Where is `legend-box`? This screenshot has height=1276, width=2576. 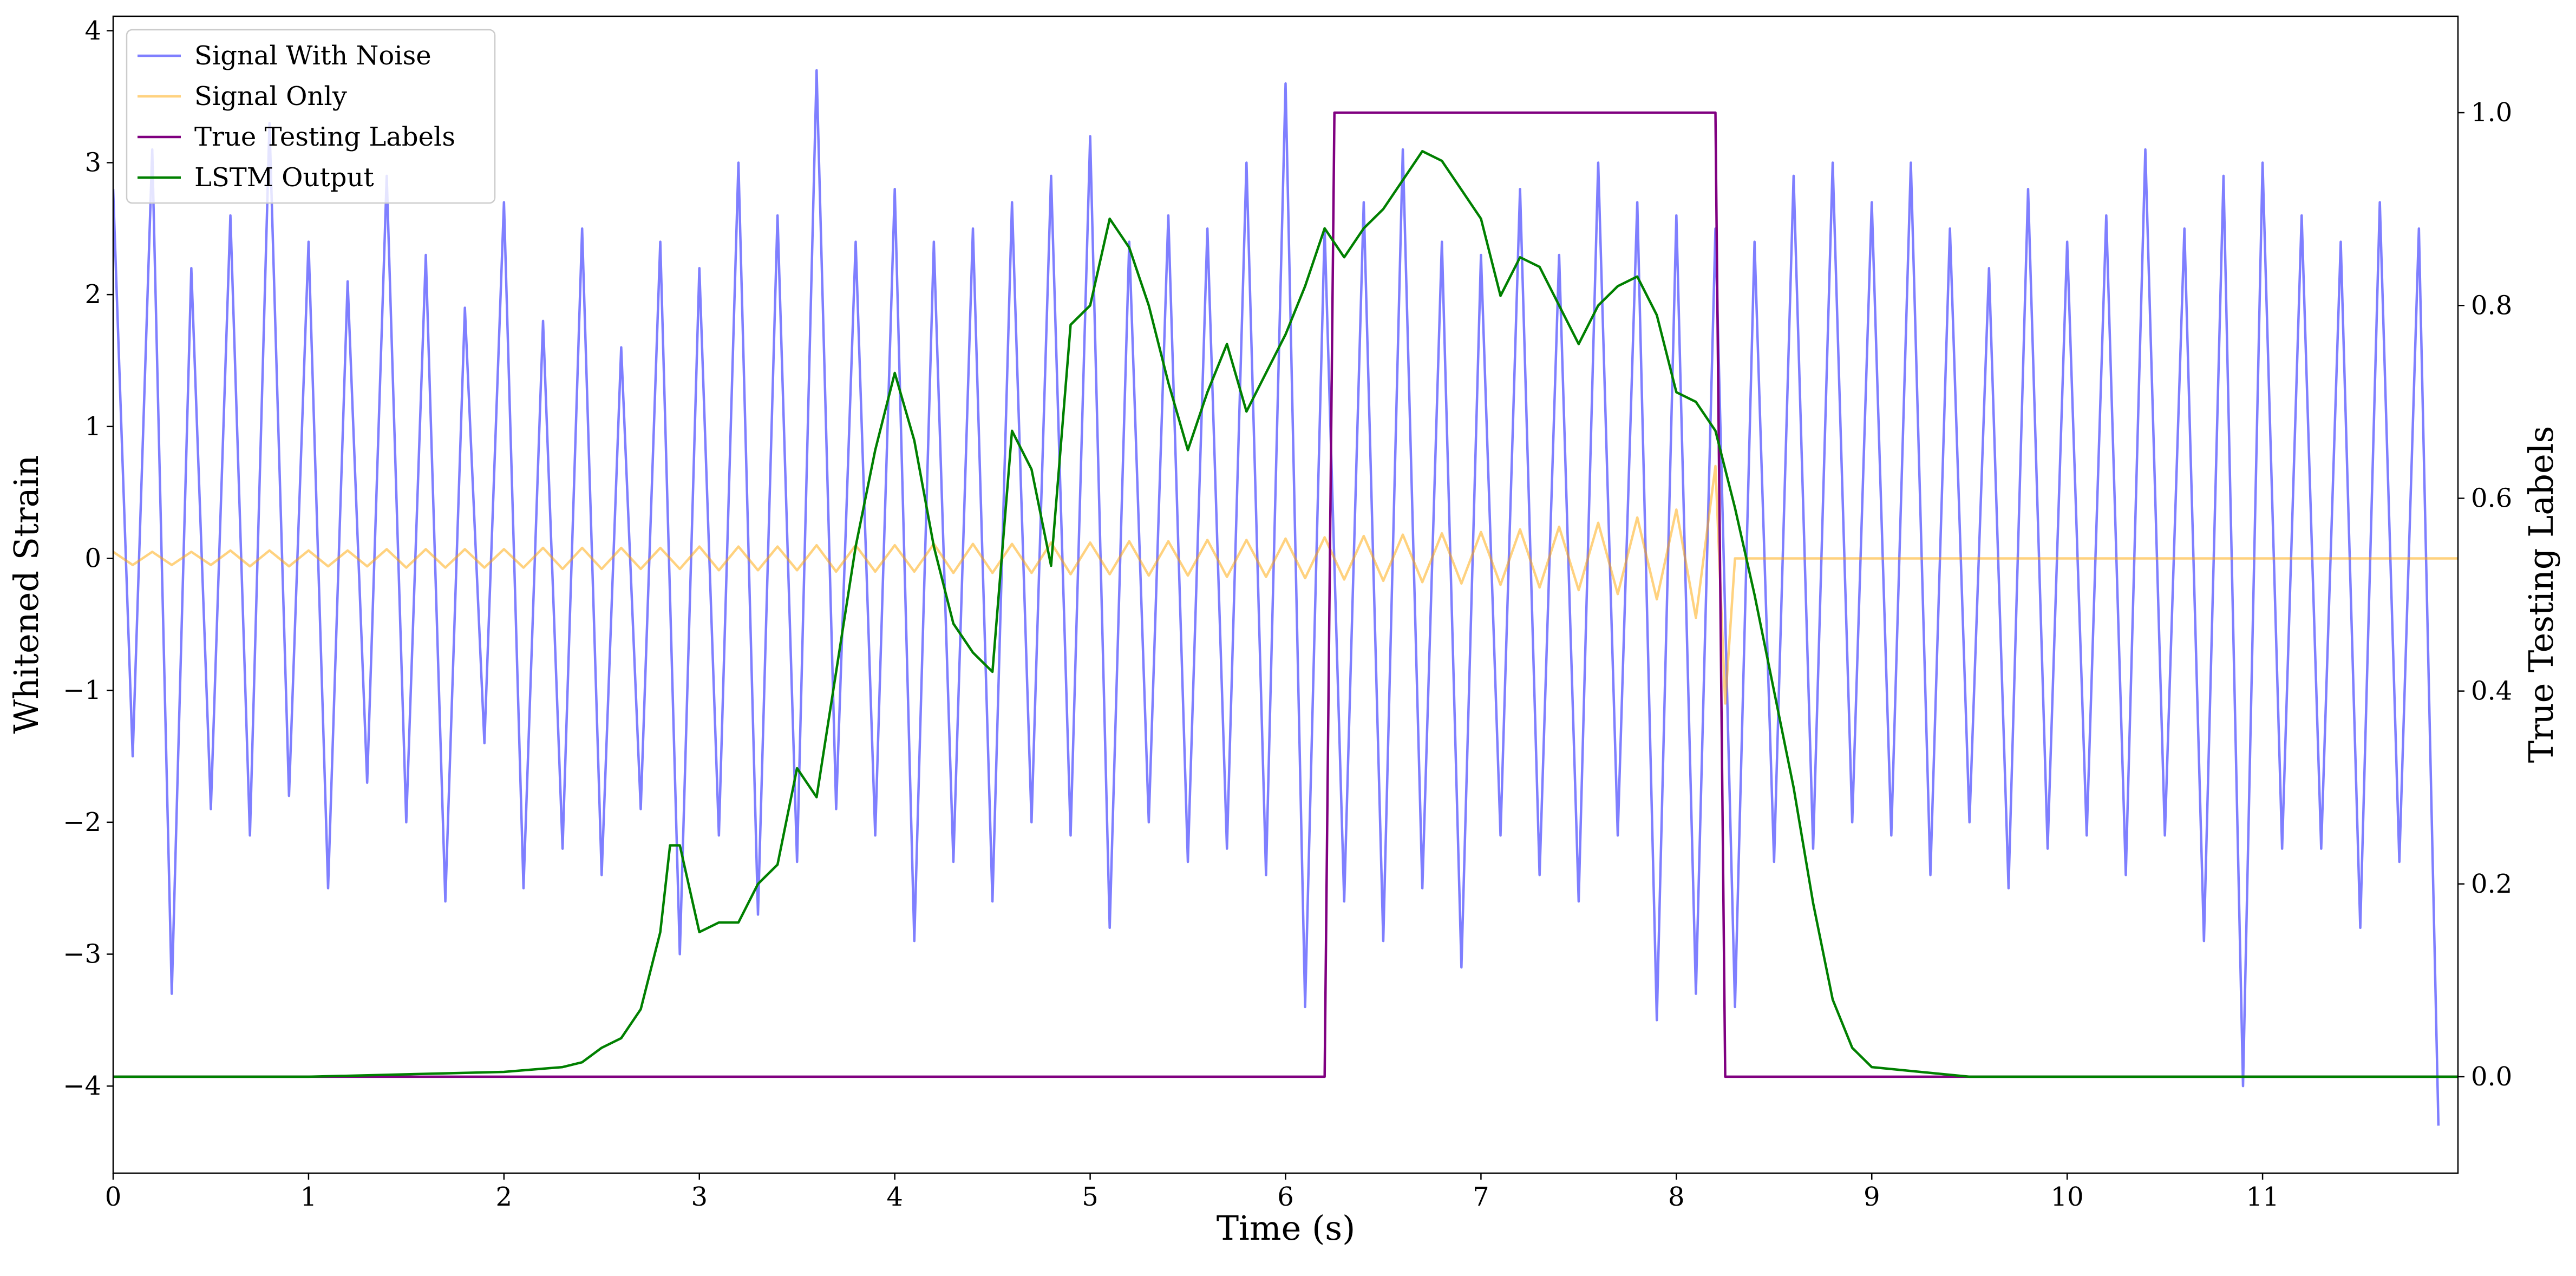
legend-box is located at coordinates (311, 116).